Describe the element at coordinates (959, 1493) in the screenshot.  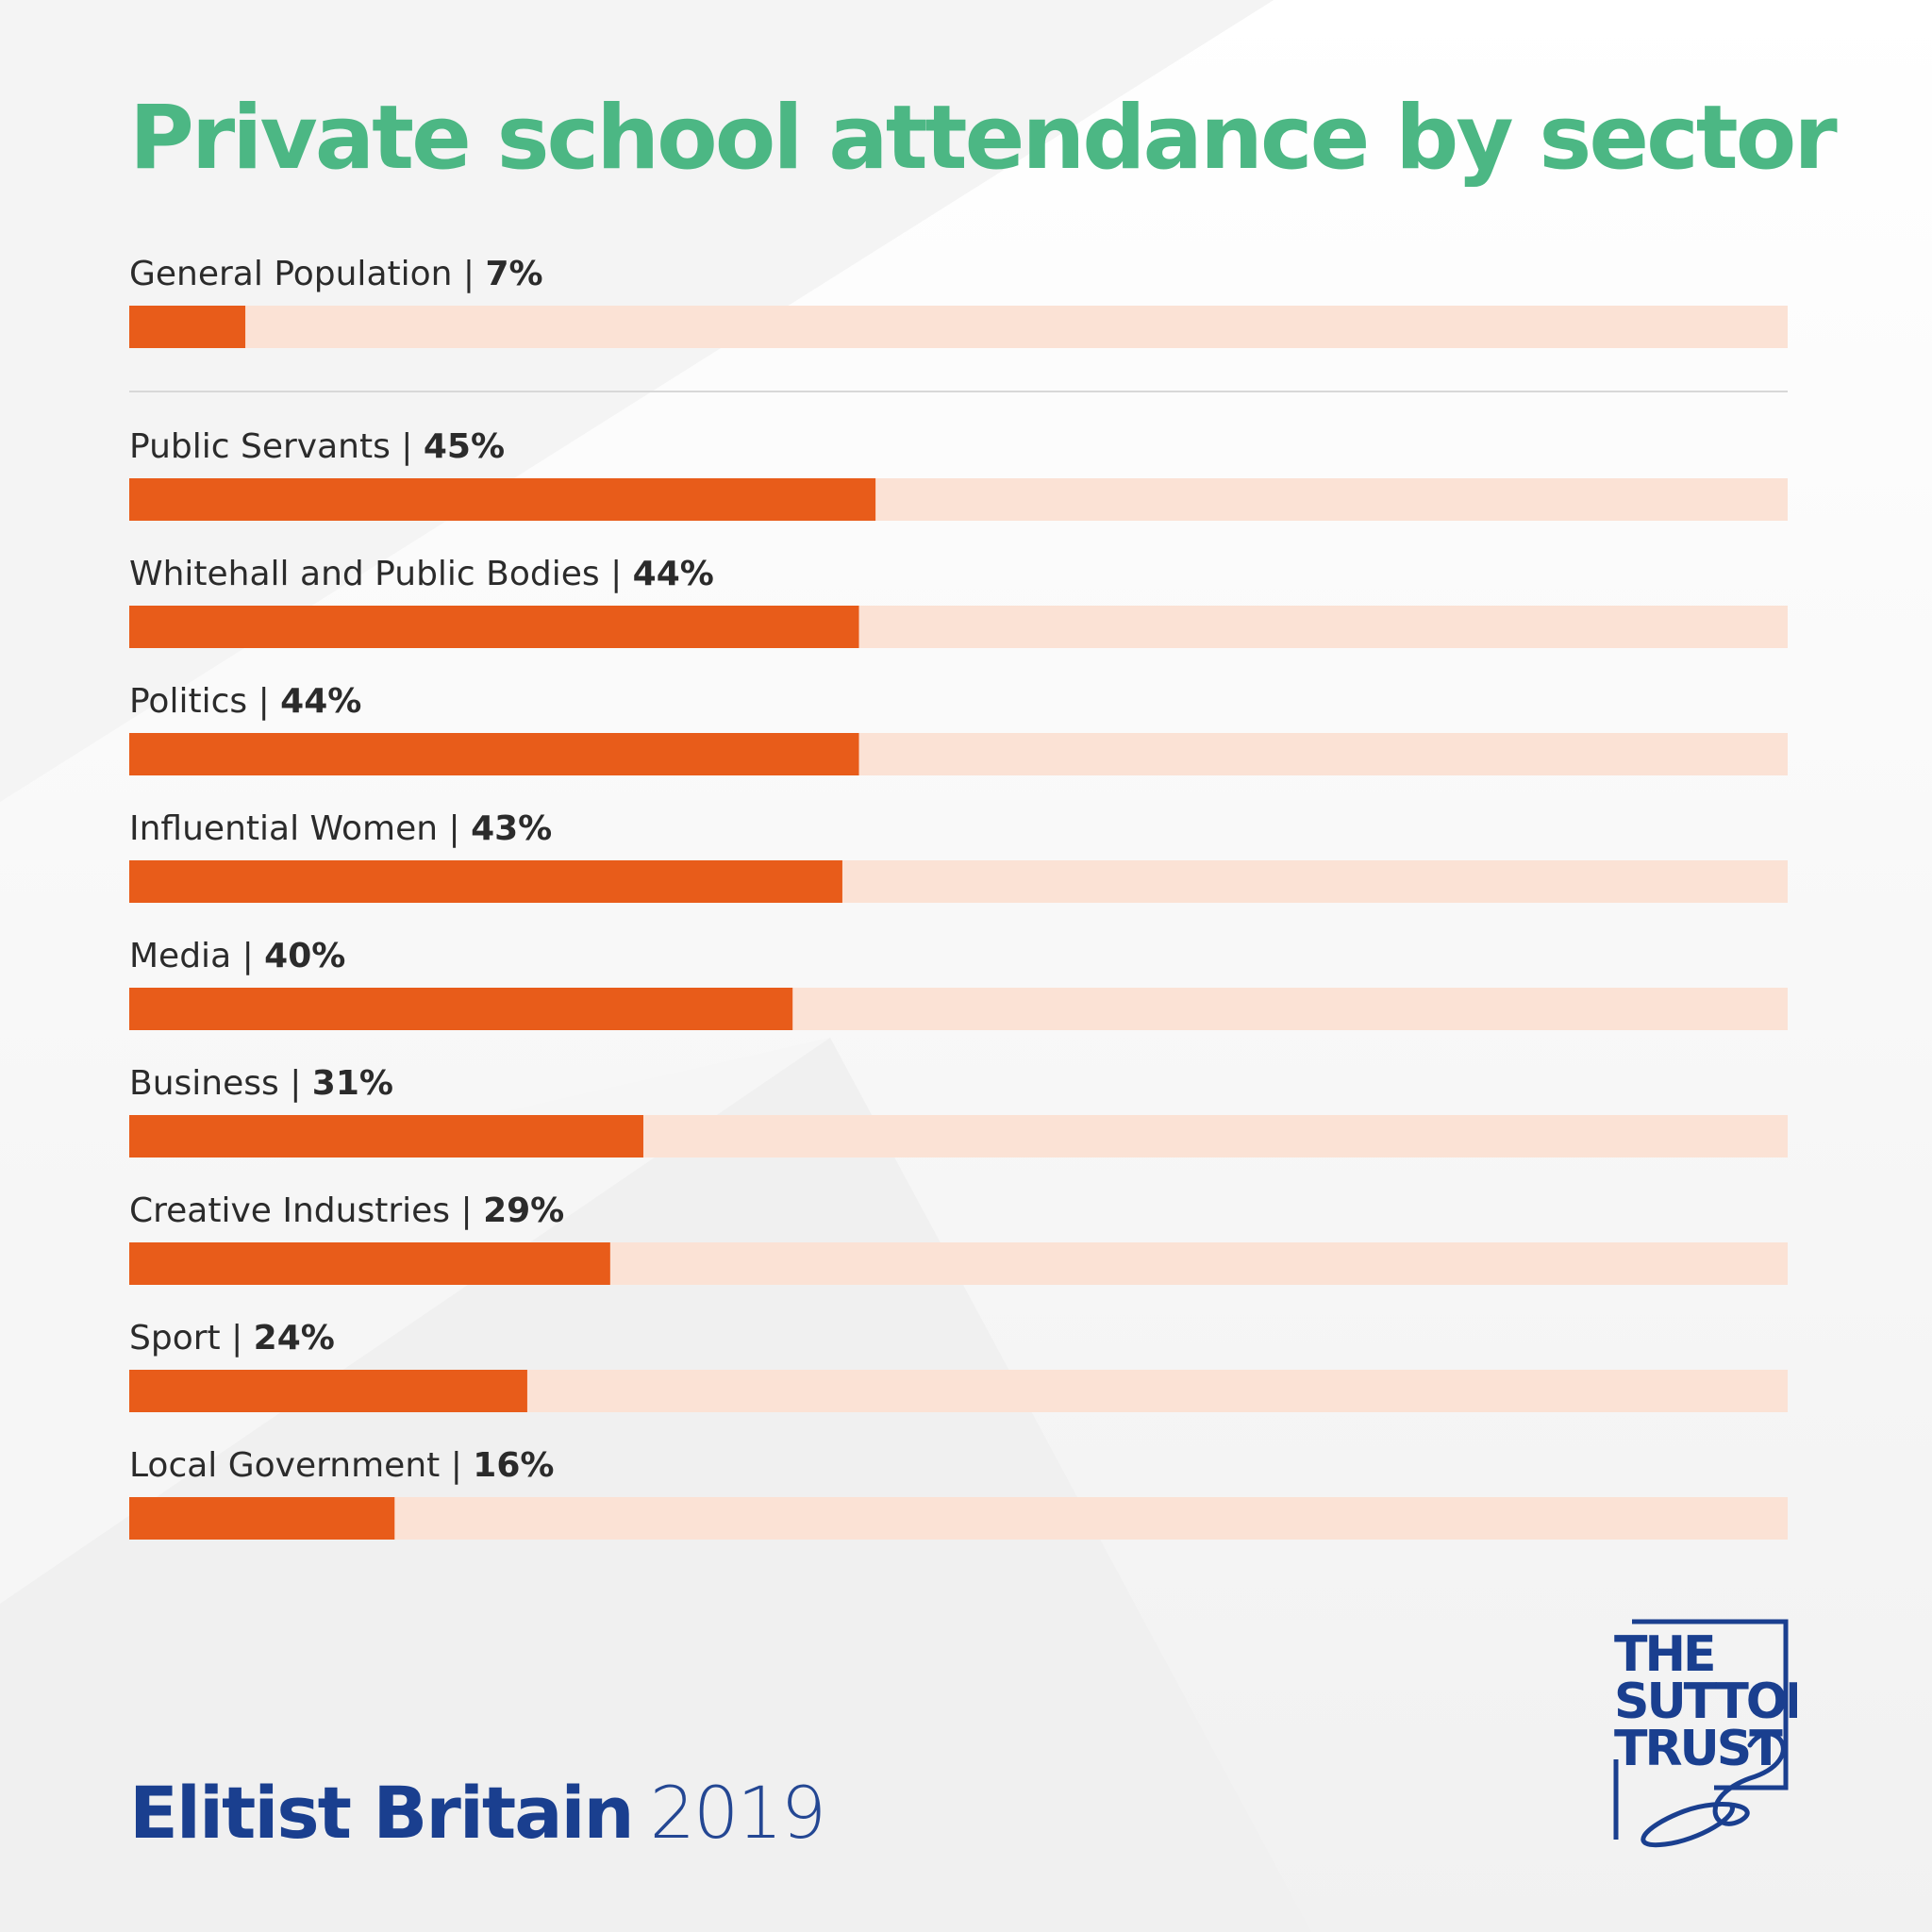
I see `bar-row: Local Government | 16%` at that location.